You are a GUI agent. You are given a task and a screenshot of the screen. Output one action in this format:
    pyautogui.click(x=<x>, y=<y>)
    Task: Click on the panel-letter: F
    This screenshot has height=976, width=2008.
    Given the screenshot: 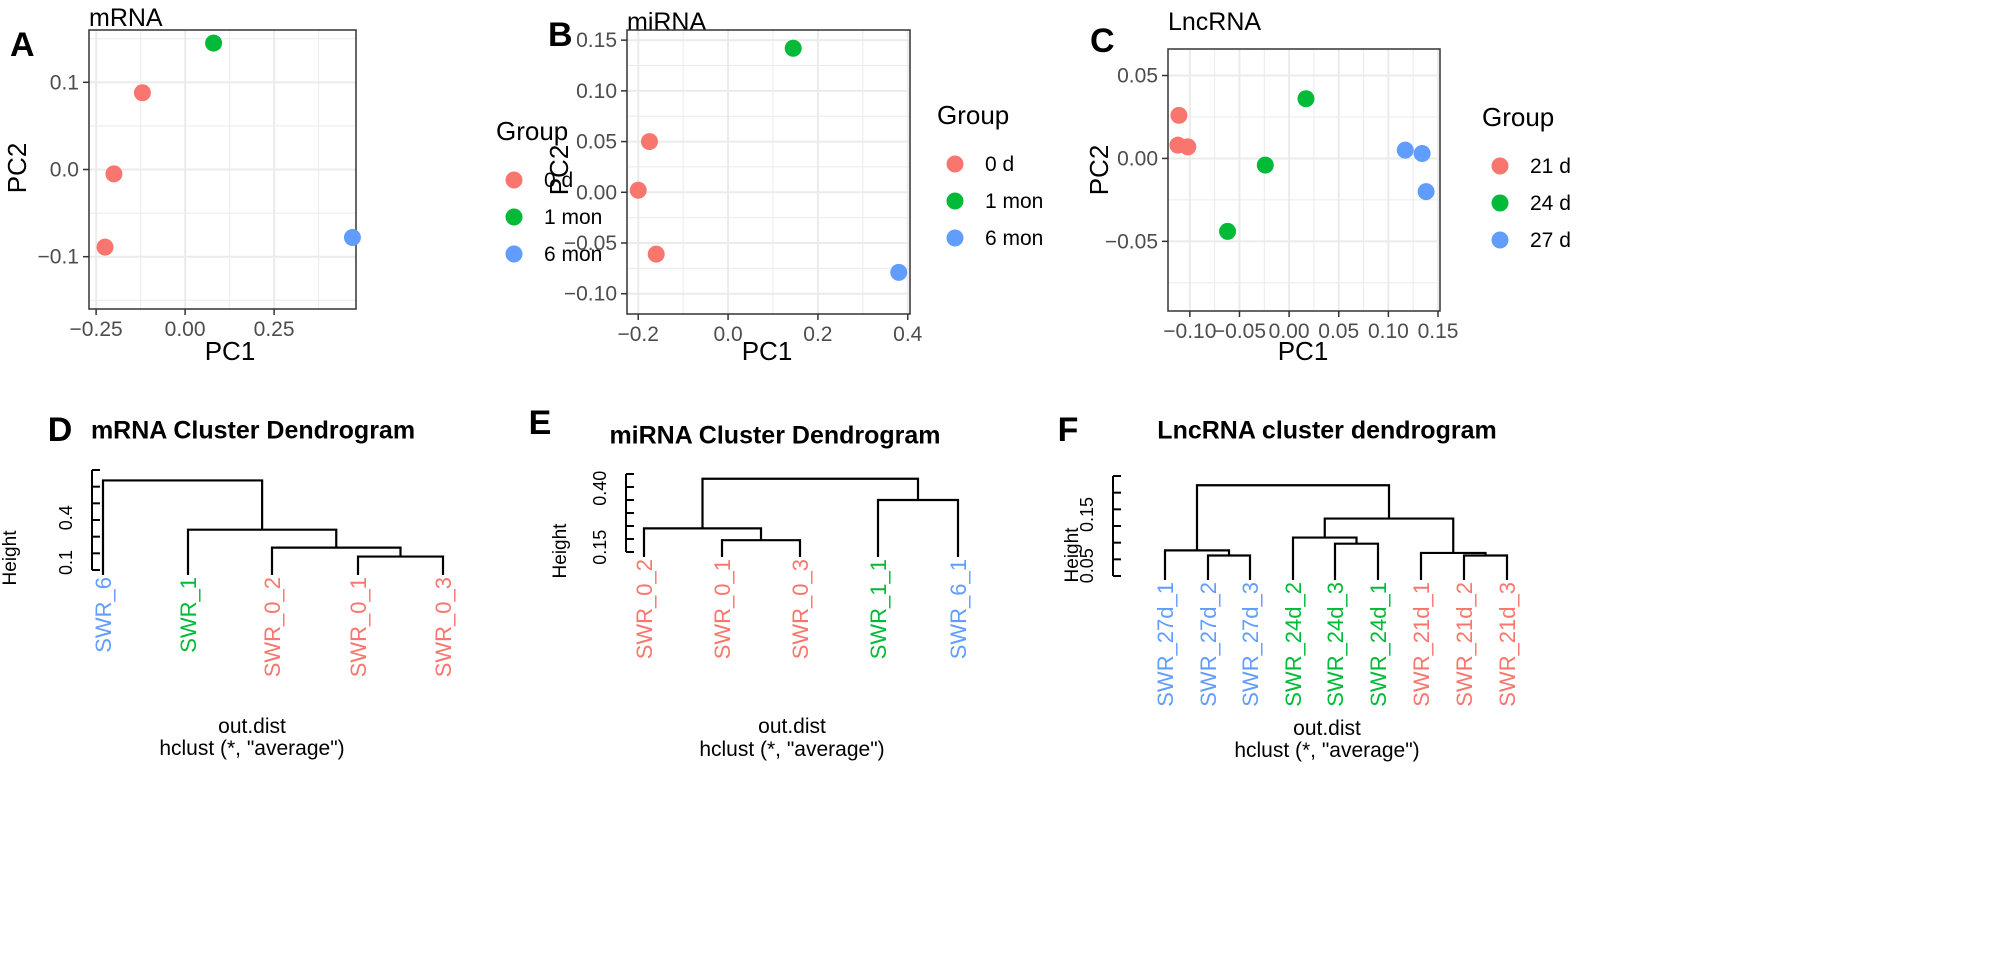 What is the action you would take?
    pyautogui.click(x=1068, y=430)
    